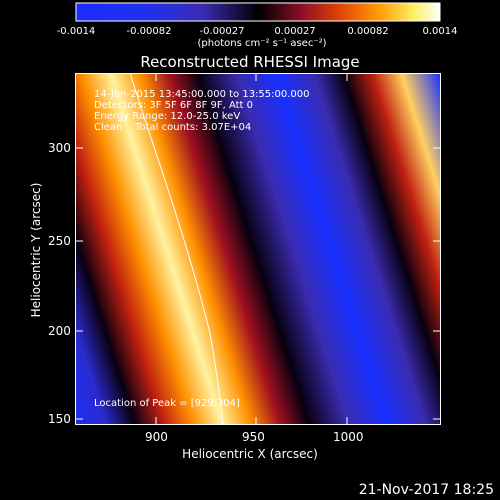  Describe the element at coordinates (173, 127) in the screenshot. I see `annotation-clean: Clean Total counts: 3.07E+04` at that location.